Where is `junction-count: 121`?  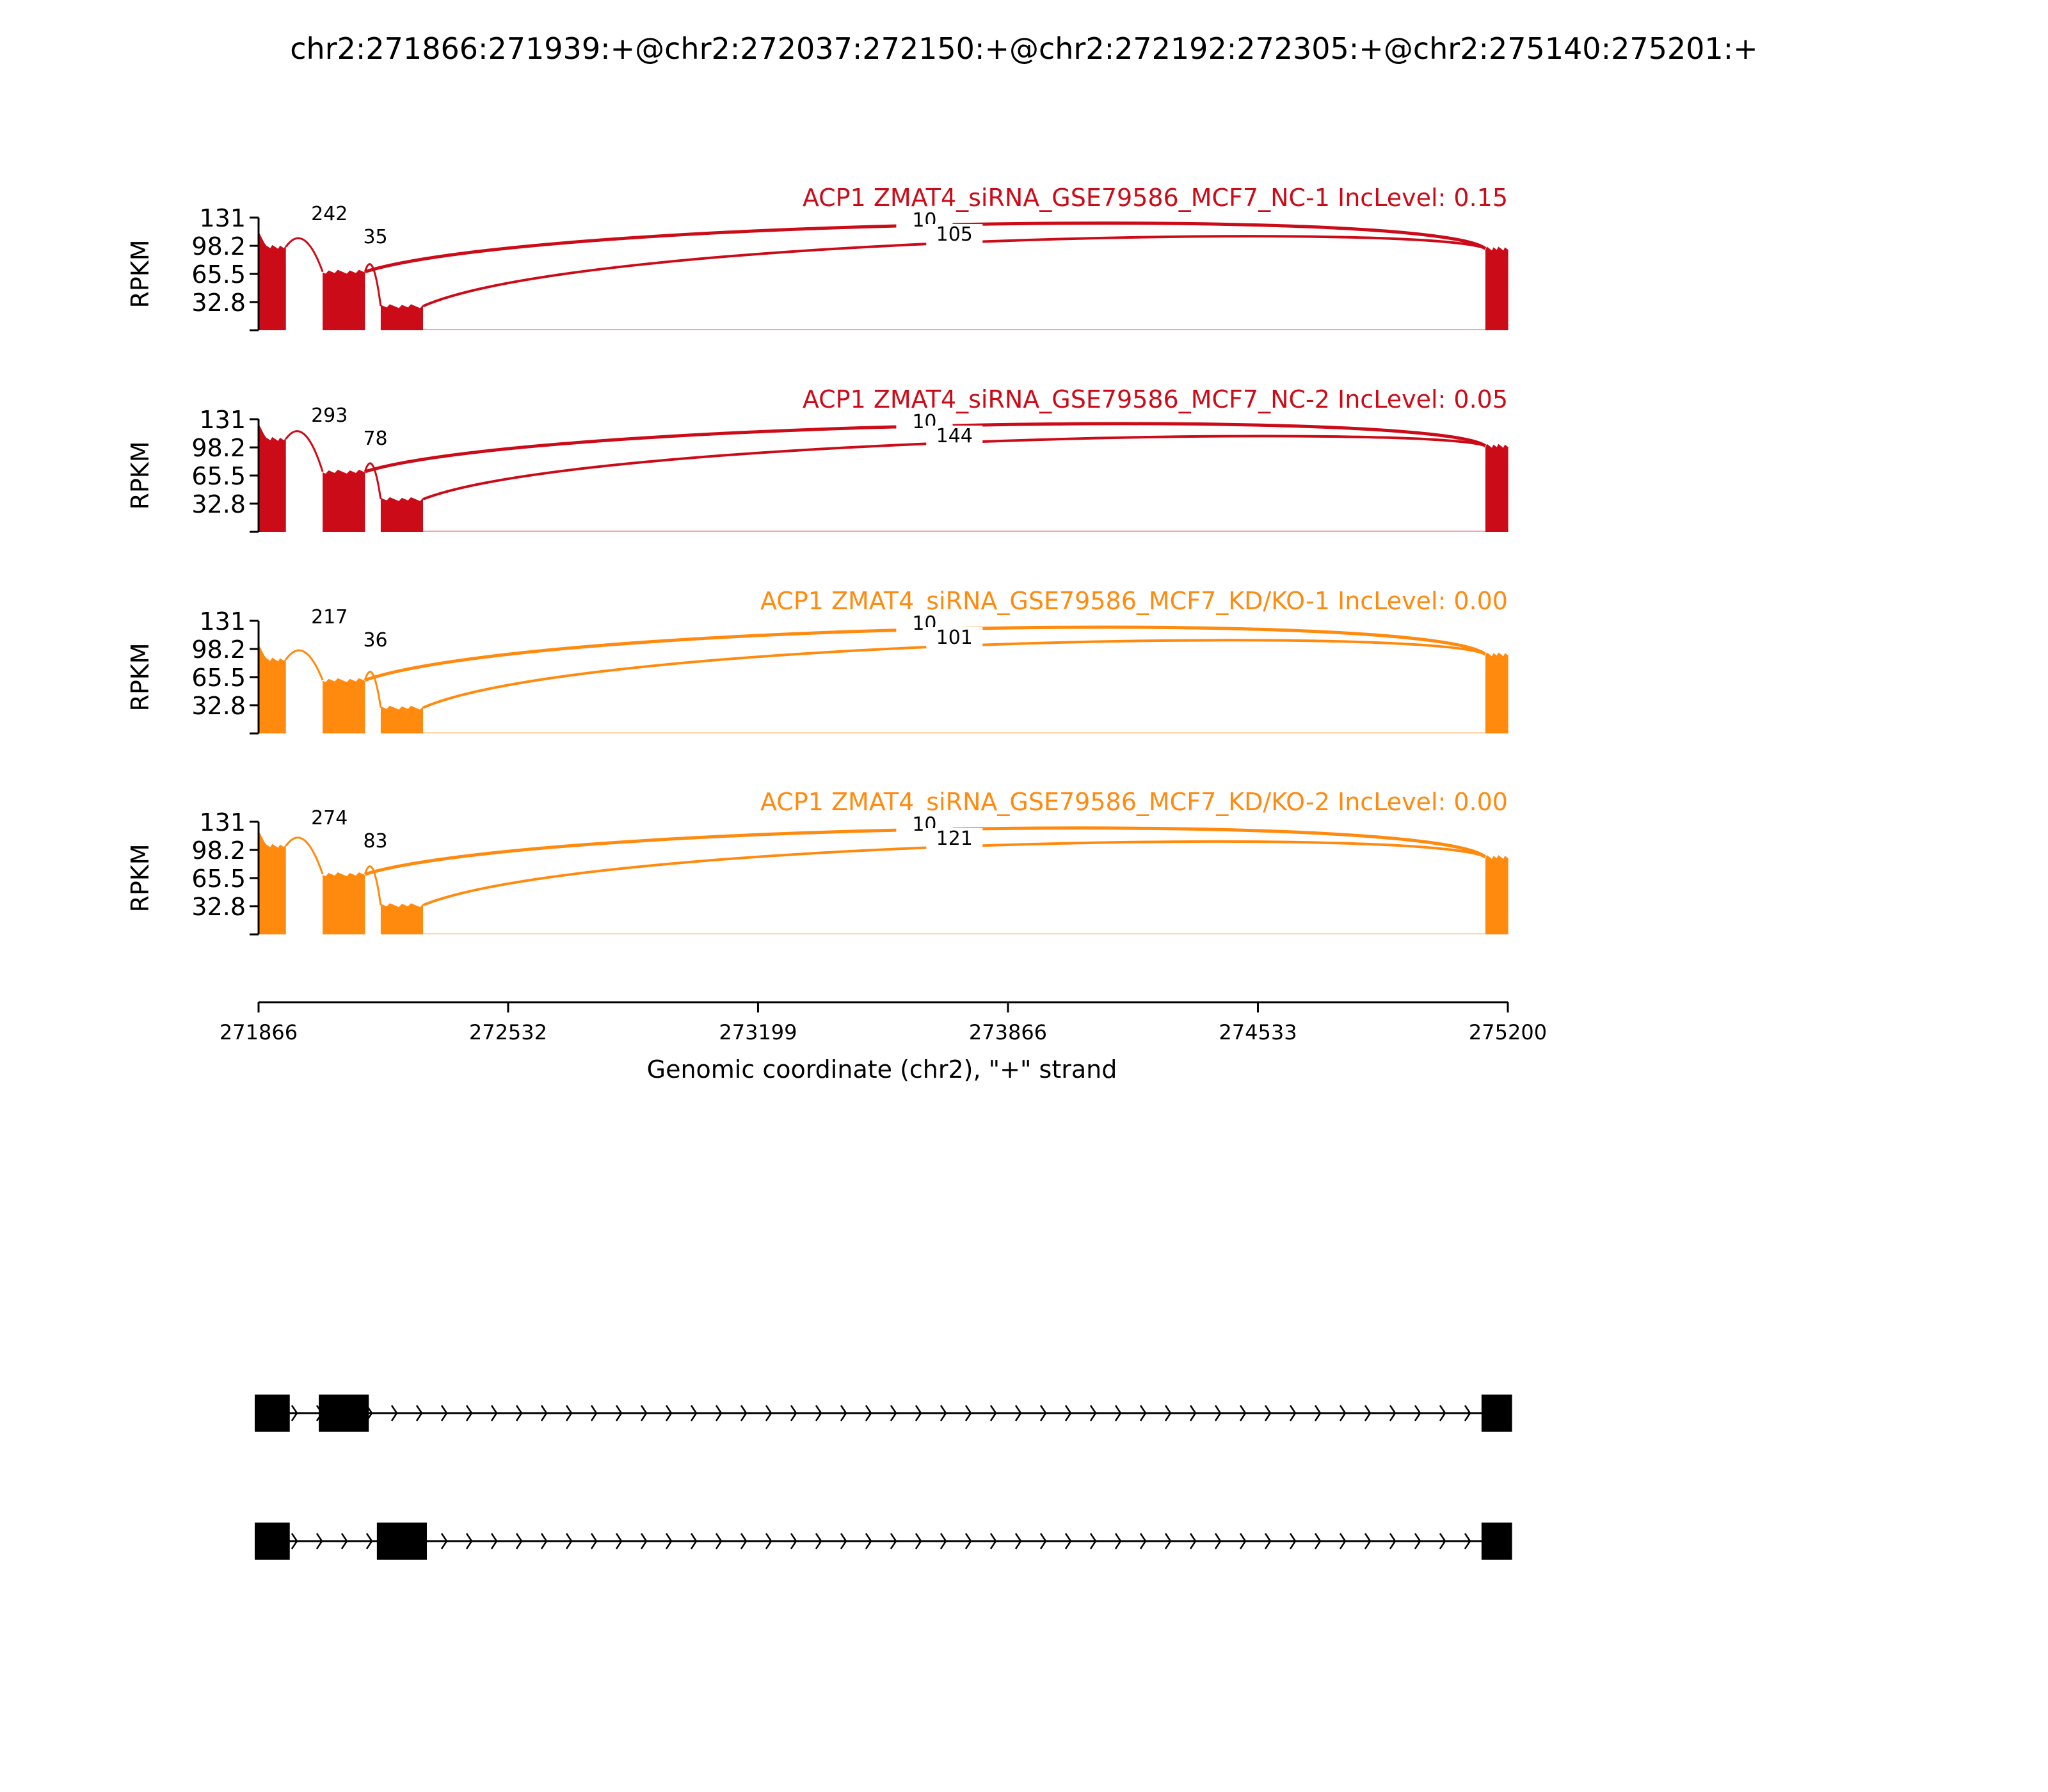 junction-count: 121 is located at coordinates (954, 839).